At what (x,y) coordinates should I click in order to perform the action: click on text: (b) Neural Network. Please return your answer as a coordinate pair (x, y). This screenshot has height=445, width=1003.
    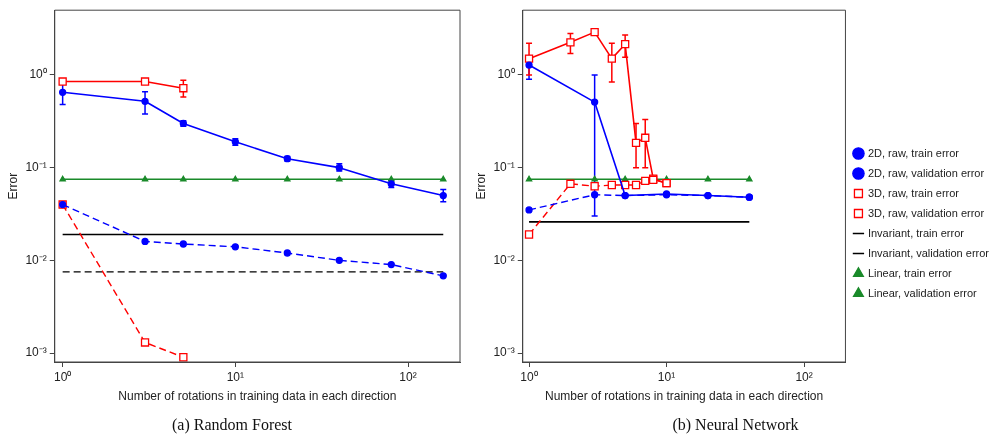
    Looking at the image, I should click on (735, 424).